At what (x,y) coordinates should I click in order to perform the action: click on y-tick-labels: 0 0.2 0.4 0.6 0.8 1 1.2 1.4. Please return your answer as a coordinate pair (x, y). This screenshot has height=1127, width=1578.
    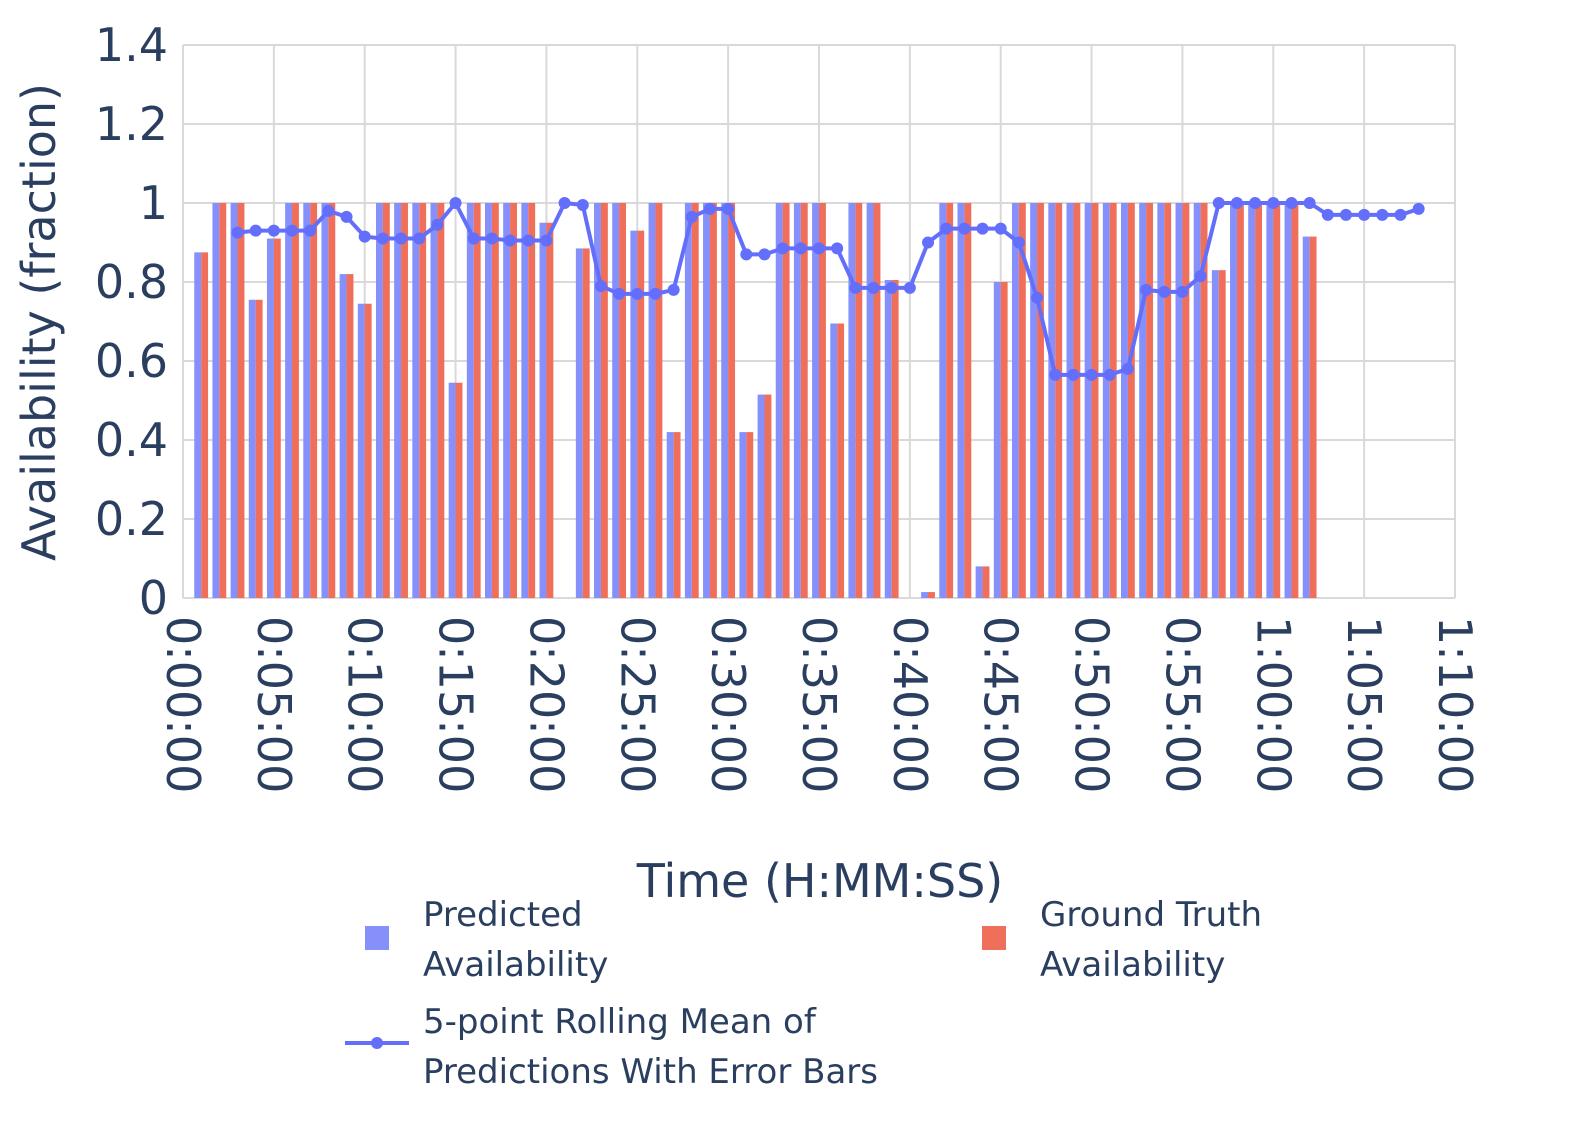
    Looking at the image, I should click on (131, 321).